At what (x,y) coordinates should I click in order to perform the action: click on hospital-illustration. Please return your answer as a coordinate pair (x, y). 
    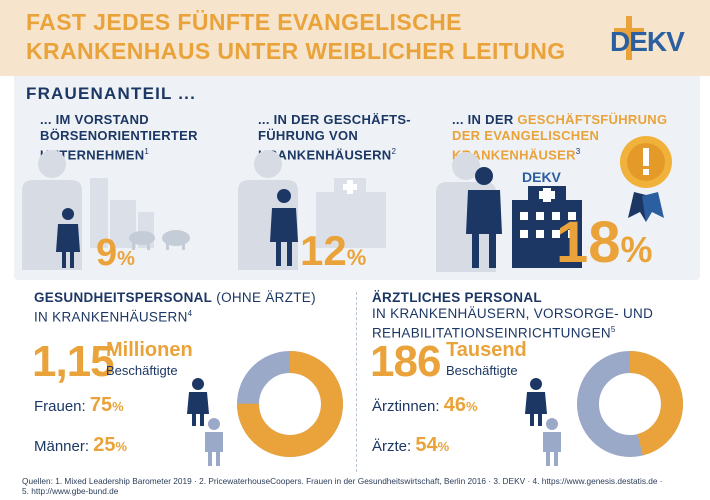
    Looking at the image, I should click on (312, 210).